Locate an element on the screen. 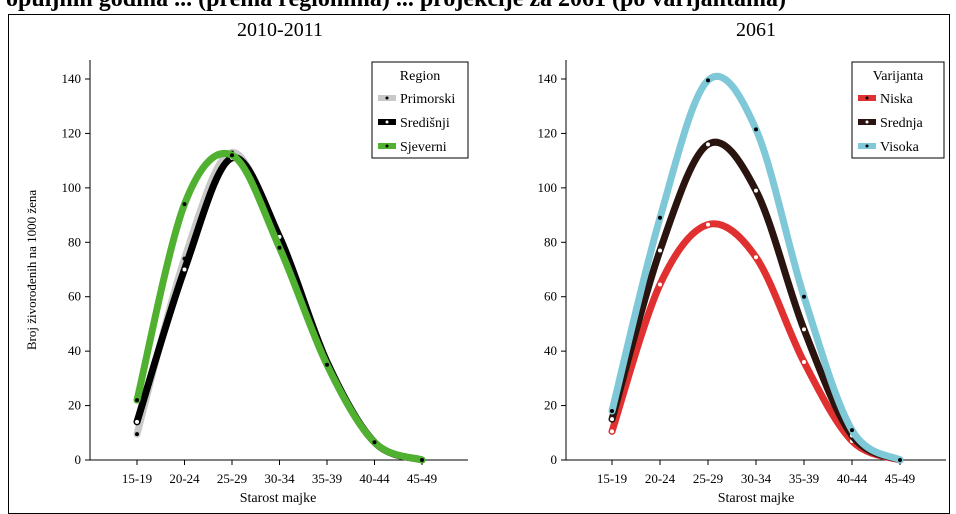 This screenshot has height=514, width=956. left-y-tick-label: 140 is located at coordinates (72, 78).